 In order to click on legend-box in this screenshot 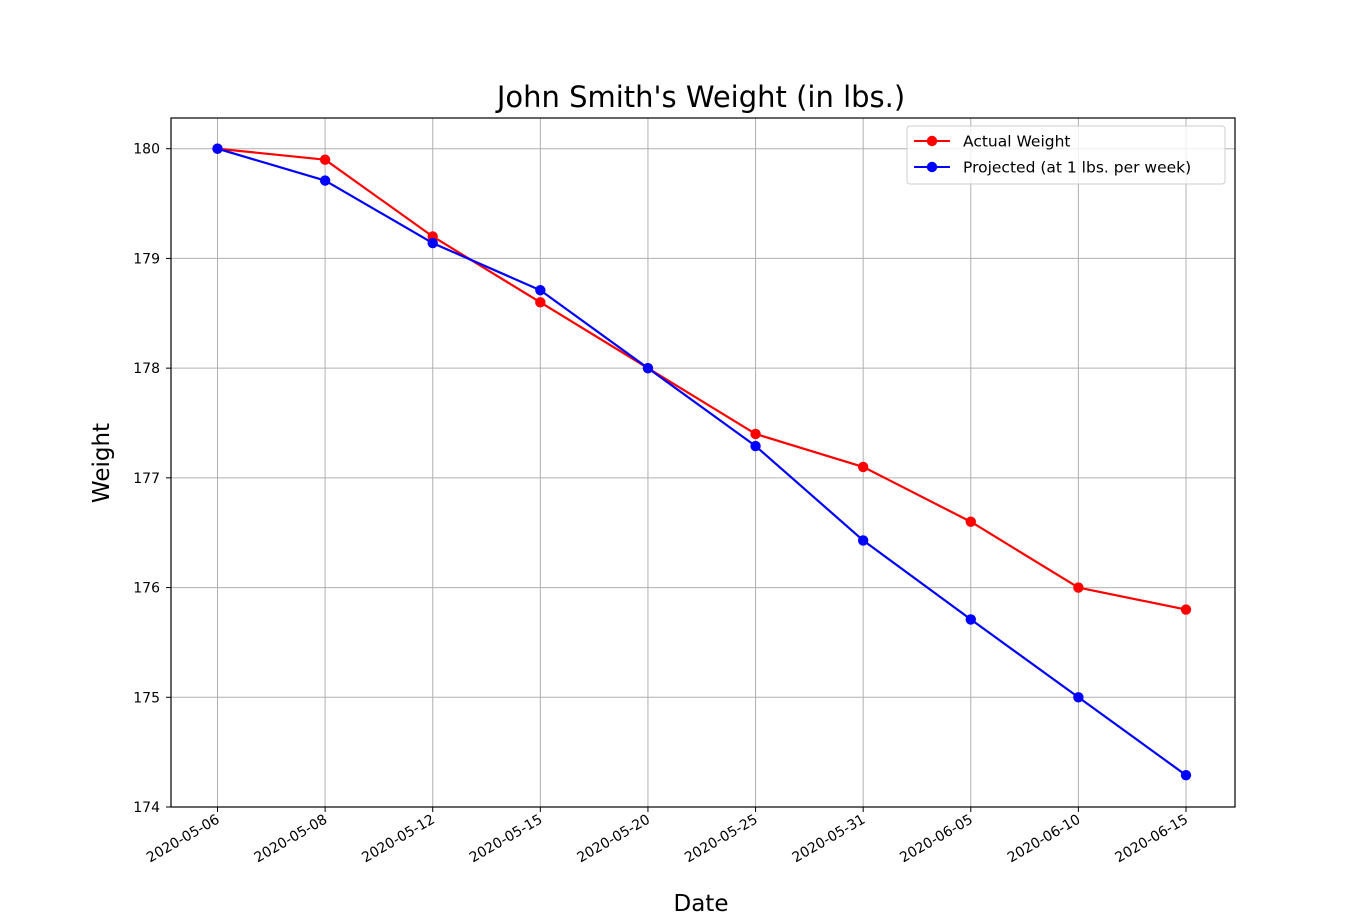, I will do `click(1066, 155)`.